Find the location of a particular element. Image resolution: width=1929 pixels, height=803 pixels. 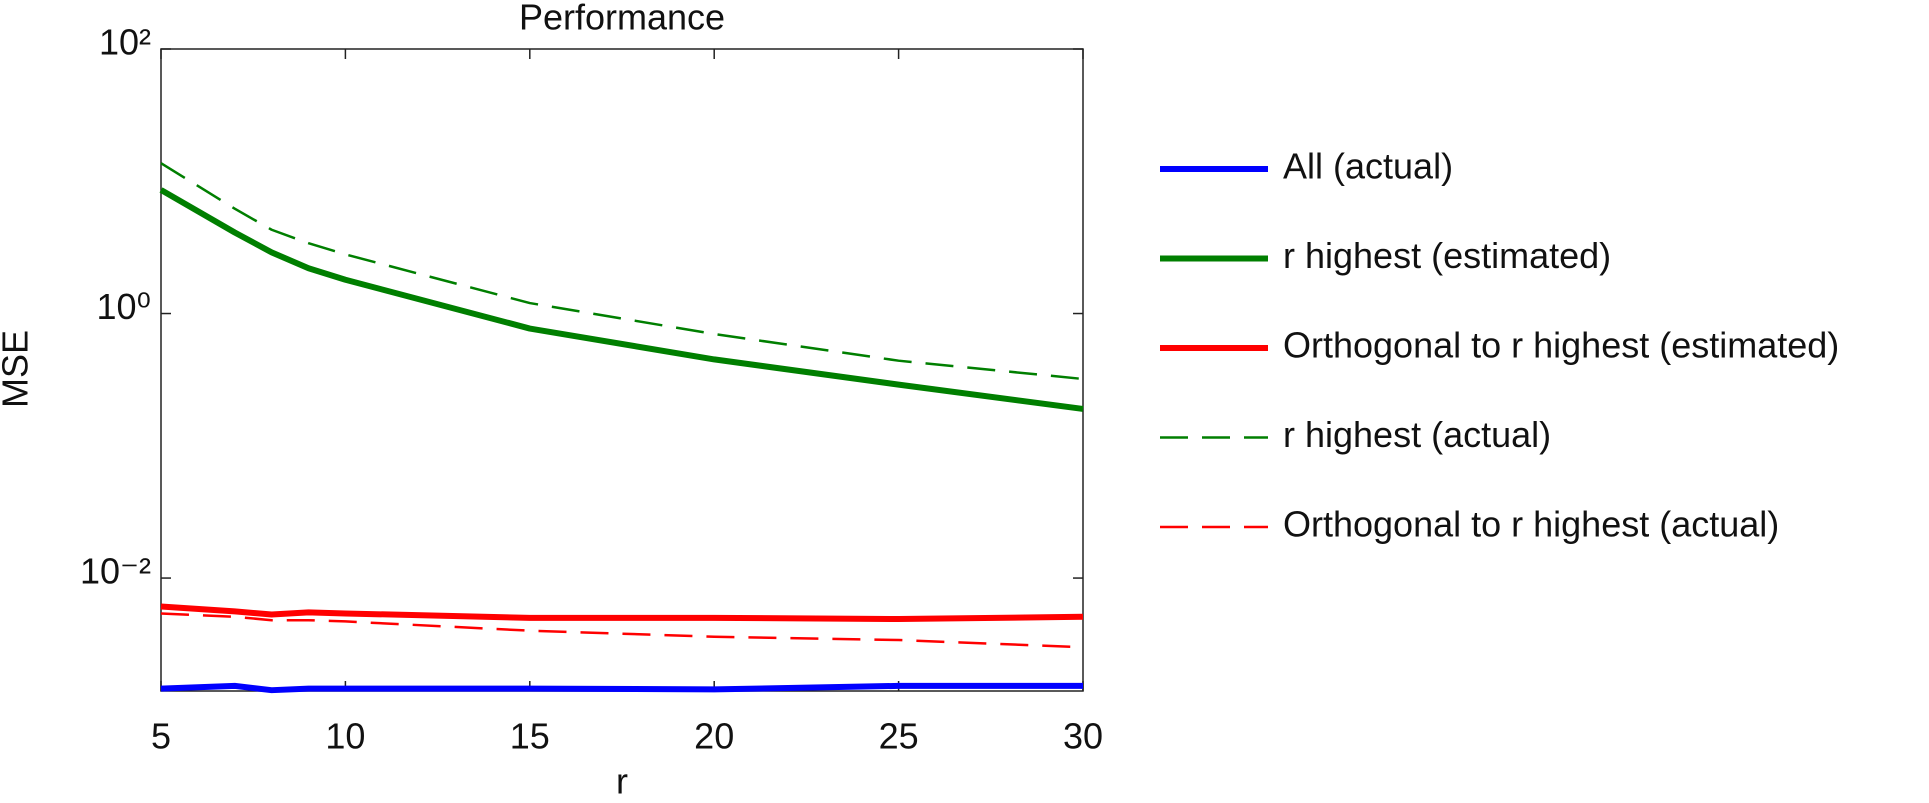

x-axis-label: r is located at coordinates (622, 781).